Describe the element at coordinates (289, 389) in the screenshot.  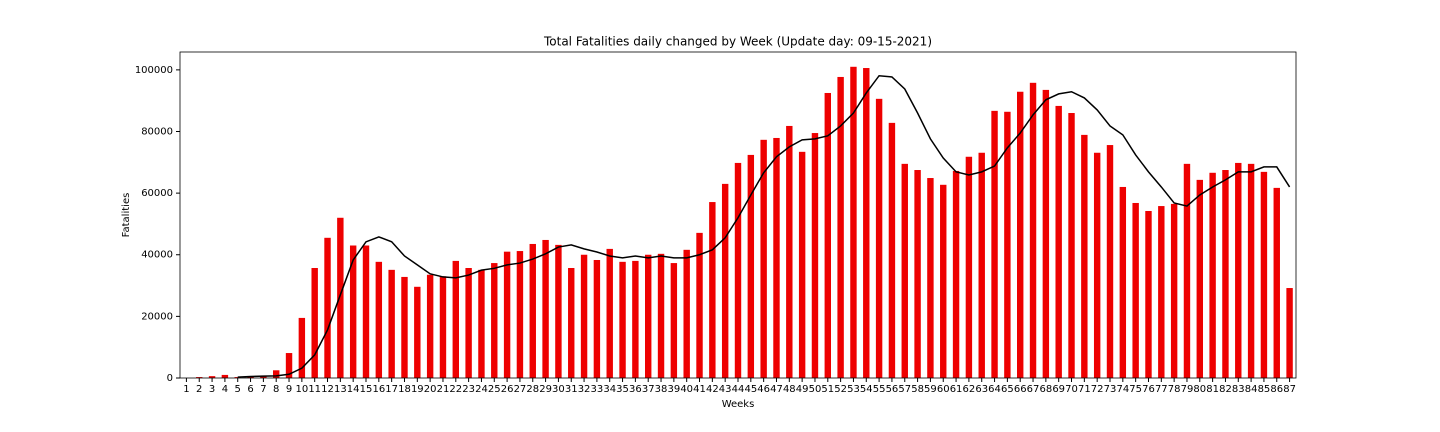
I see `x-tick-label: 9` at that location.